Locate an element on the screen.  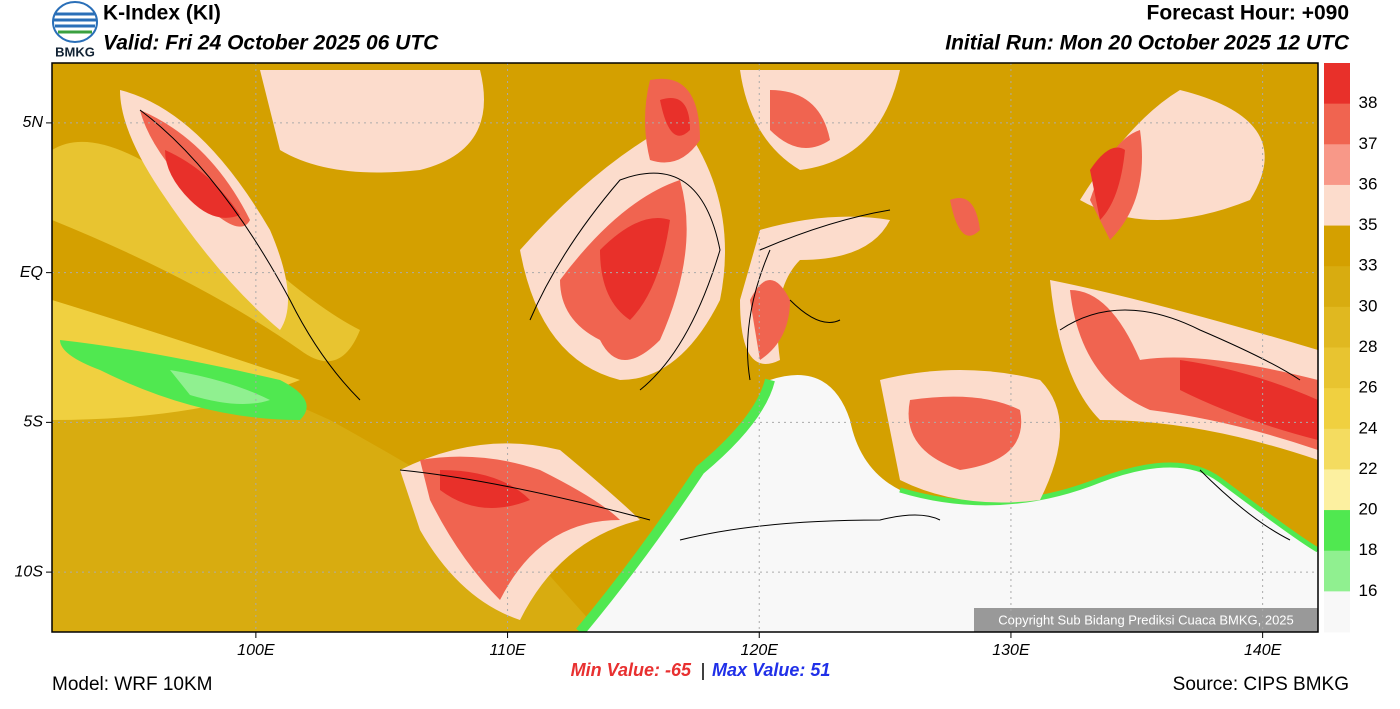
forecast-hour: Forecast Hour: +090 is located at coordinates (1248, 13).